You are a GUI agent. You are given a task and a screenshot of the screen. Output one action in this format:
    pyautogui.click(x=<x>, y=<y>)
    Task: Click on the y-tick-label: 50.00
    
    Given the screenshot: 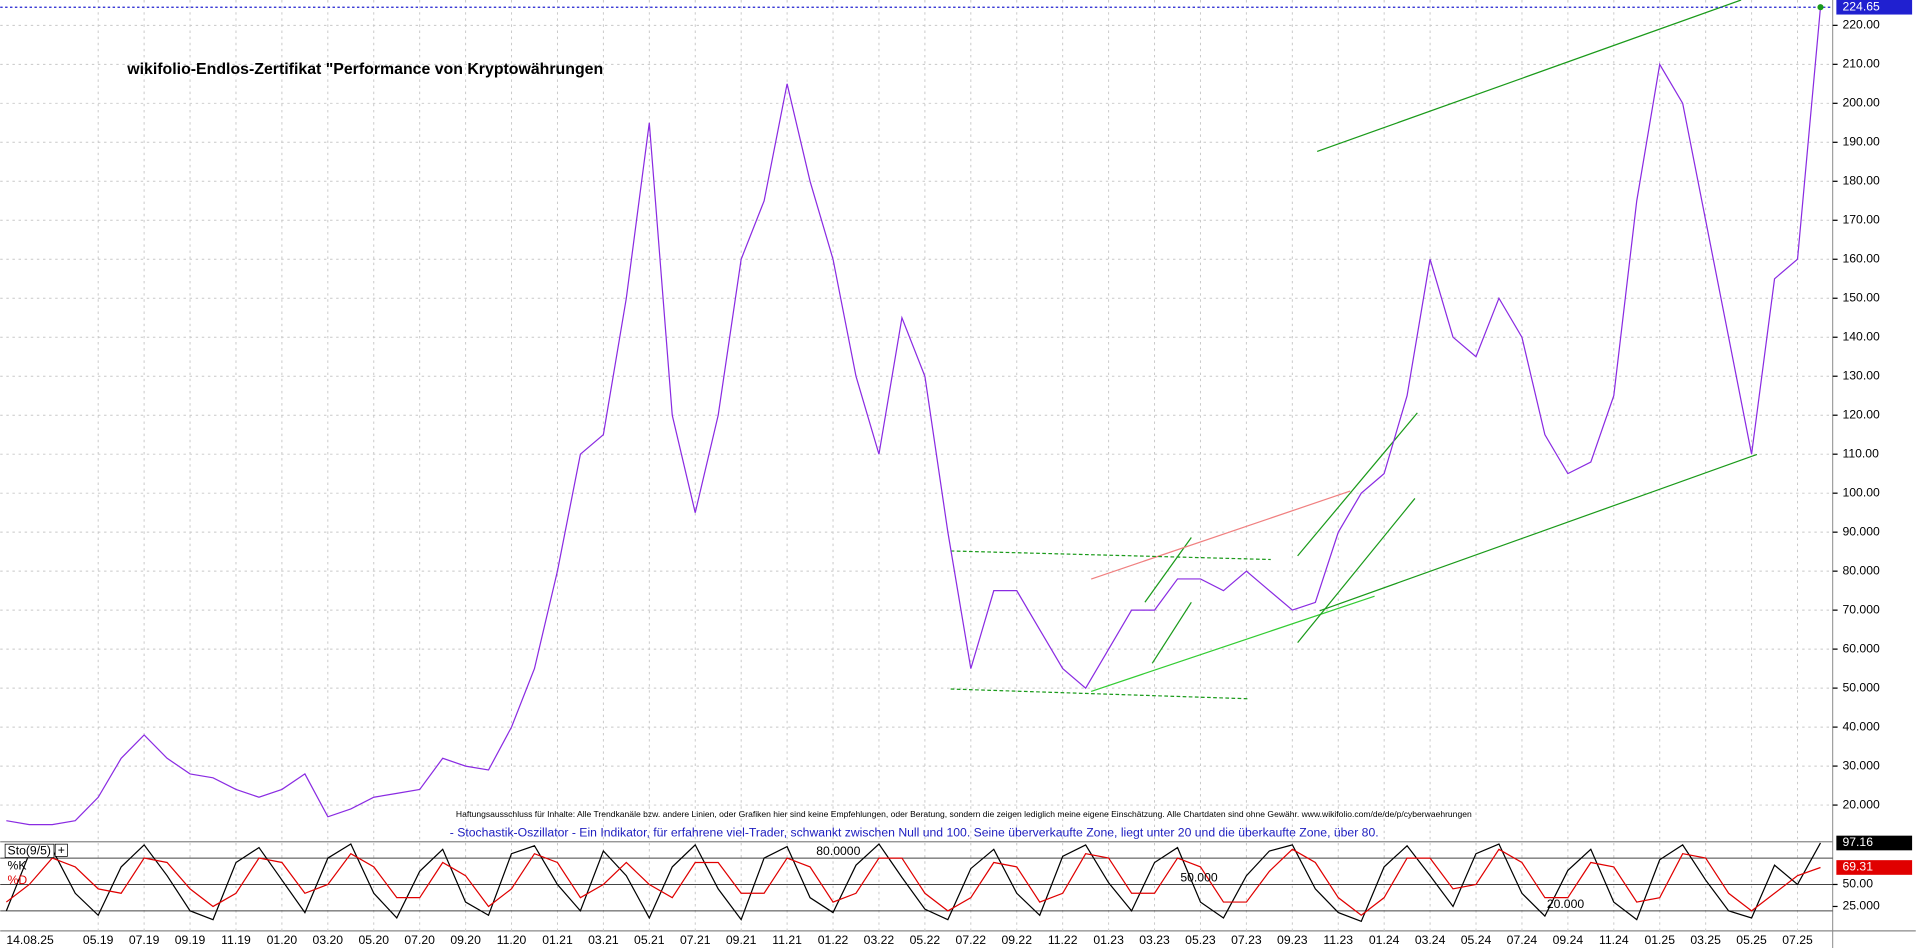 What is the action you would take?
    pyautogui.click(x=1857, y=884)
    